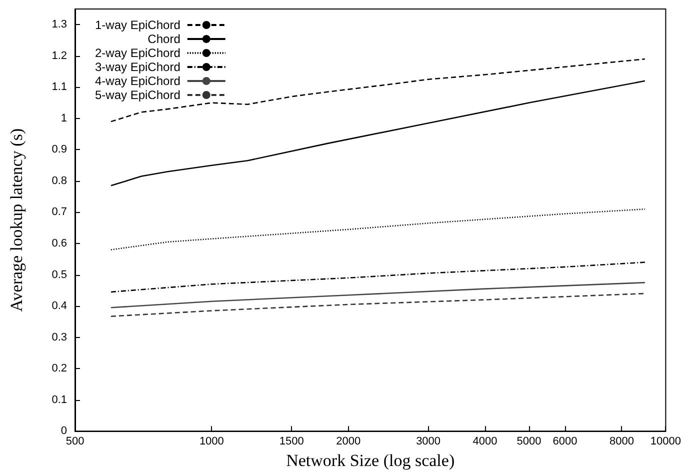 Image resolution: width=684 pixels, height=474 pixels. What do you see at coordinates (485, 442) in the screenshot?
I see `x-tick-label: 4000` at bounding box center [485, 442].